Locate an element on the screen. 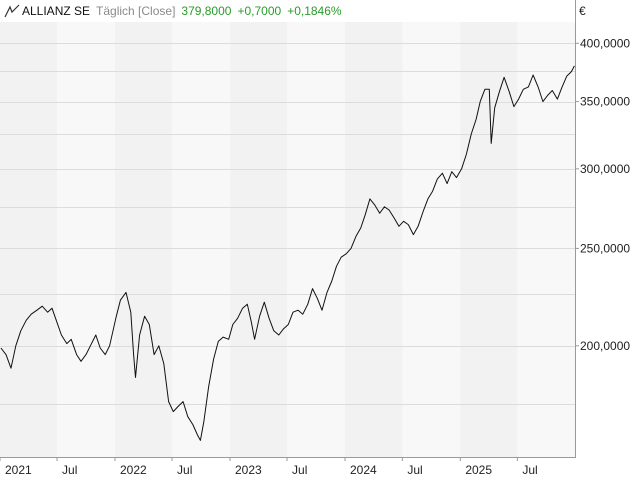 Image resolution: width=640 pixels, height=480 pixels. price-change-percent: +0,1846% is located at coordinates (314, 11).